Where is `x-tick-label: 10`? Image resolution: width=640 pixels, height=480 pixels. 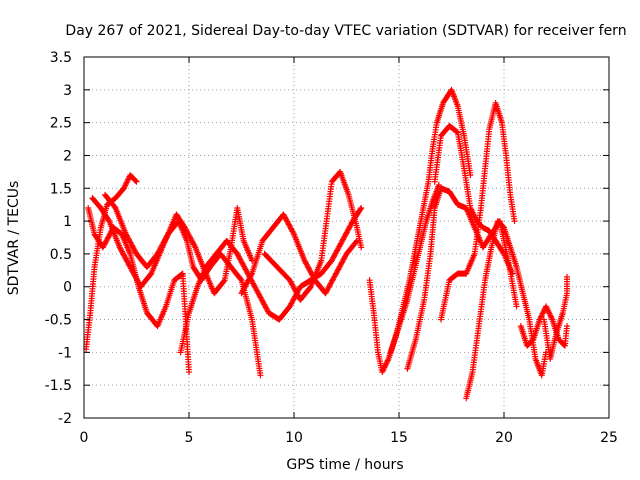
x-tick-label: 10 is located at coordinates (294, 438).